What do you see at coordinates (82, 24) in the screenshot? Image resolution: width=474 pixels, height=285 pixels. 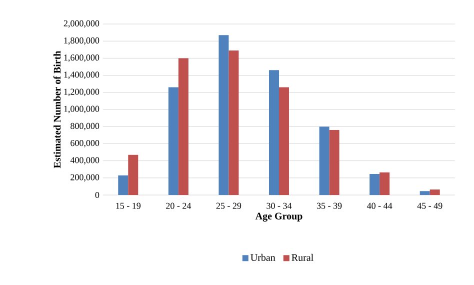 I see `y-tick-label: 2,000,000` at bounding box center [82, 24].